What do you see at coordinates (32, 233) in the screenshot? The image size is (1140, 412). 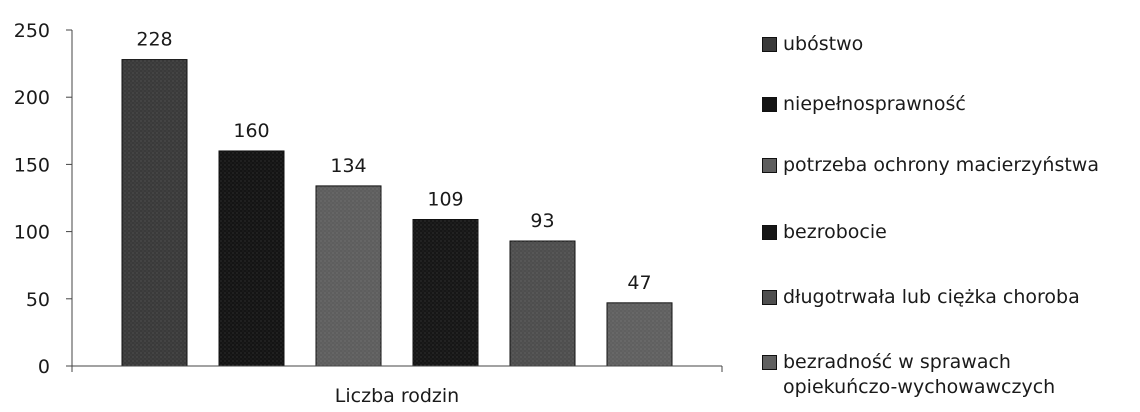 I see `y-tick-label: 100` at bounding box center [32, 233].